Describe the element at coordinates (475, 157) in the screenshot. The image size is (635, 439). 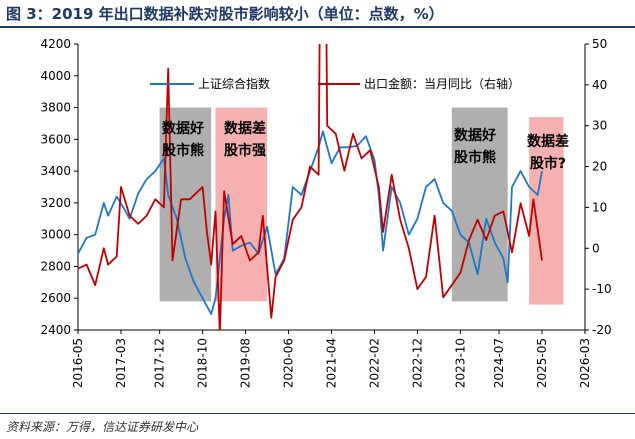
I see `annotation-label-3: 股市熊` at that location.